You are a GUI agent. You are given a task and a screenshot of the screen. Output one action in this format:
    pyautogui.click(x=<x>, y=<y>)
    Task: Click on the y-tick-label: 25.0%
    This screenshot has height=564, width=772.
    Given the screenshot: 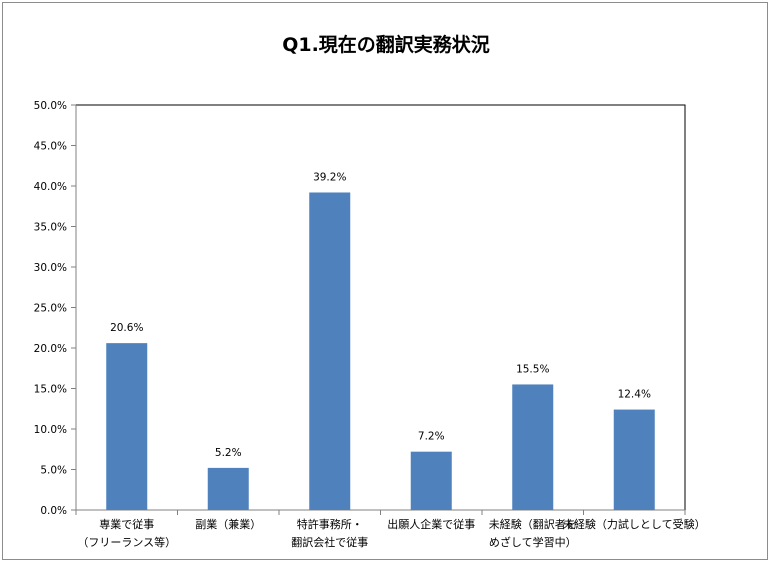 What is the action you would take?
    pyautogui.click(x=50, y=309)
    